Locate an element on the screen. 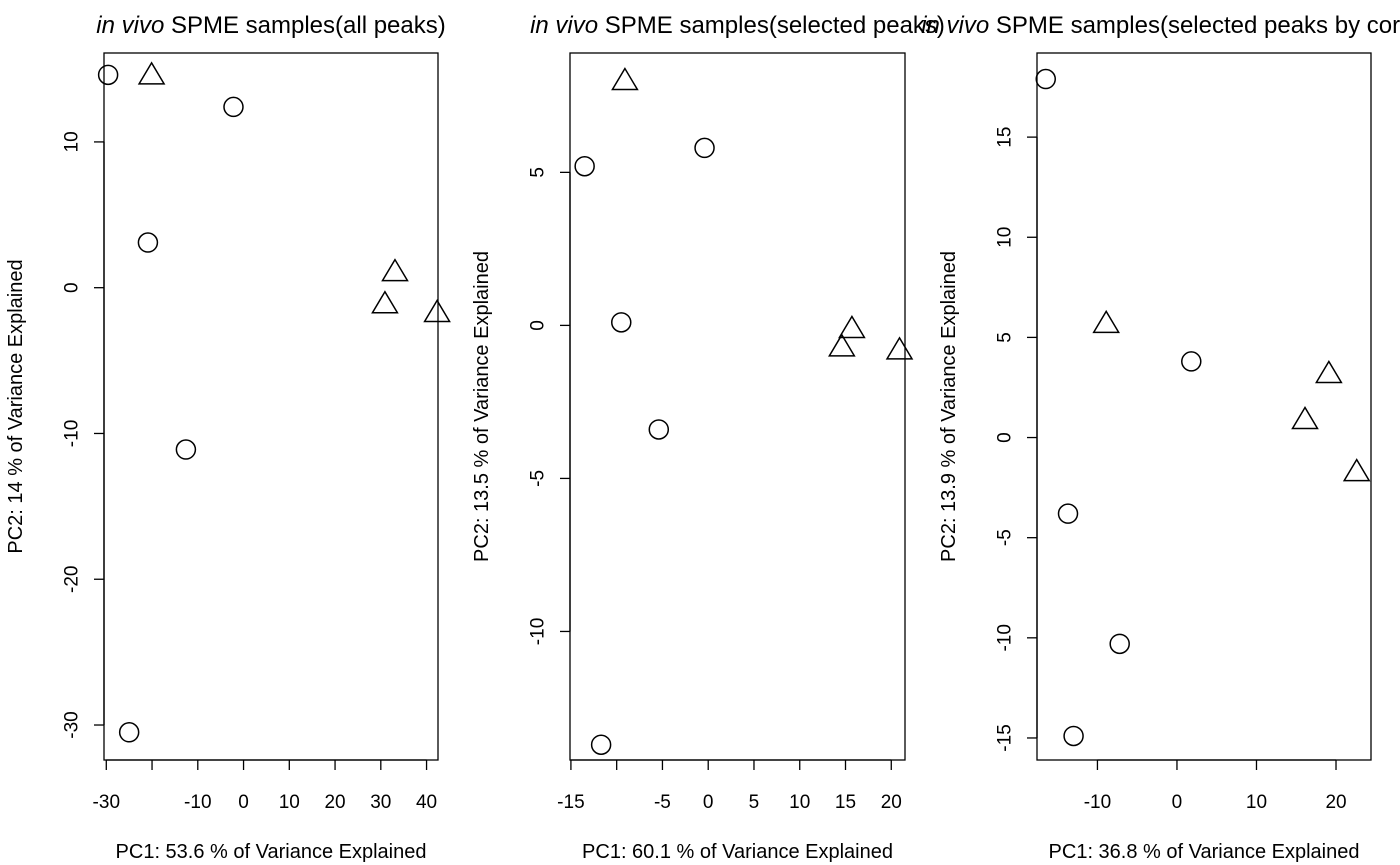  y-axis-title: PC2: 13.5 % of Variance Explained is located at coordinates (482, 406).